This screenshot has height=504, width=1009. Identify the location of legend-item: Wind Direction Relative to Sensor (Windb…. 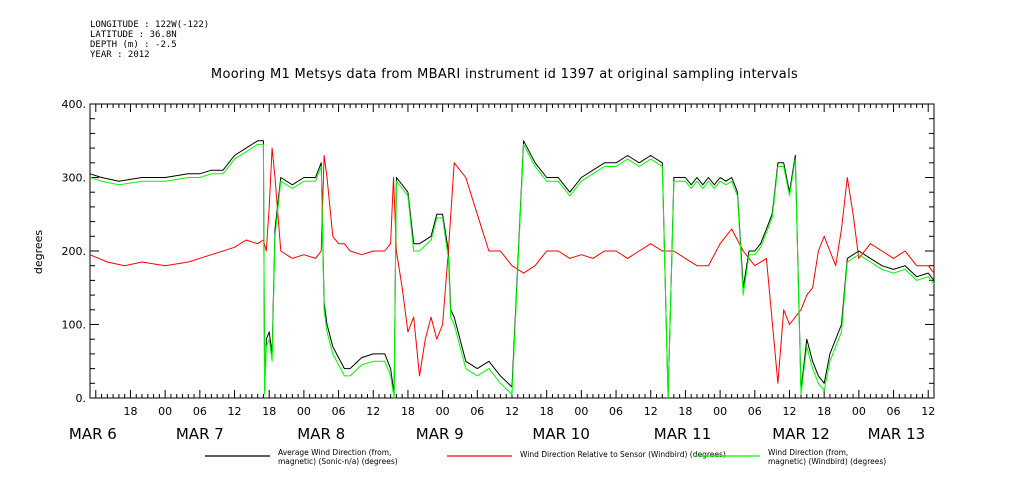
(586, 454).